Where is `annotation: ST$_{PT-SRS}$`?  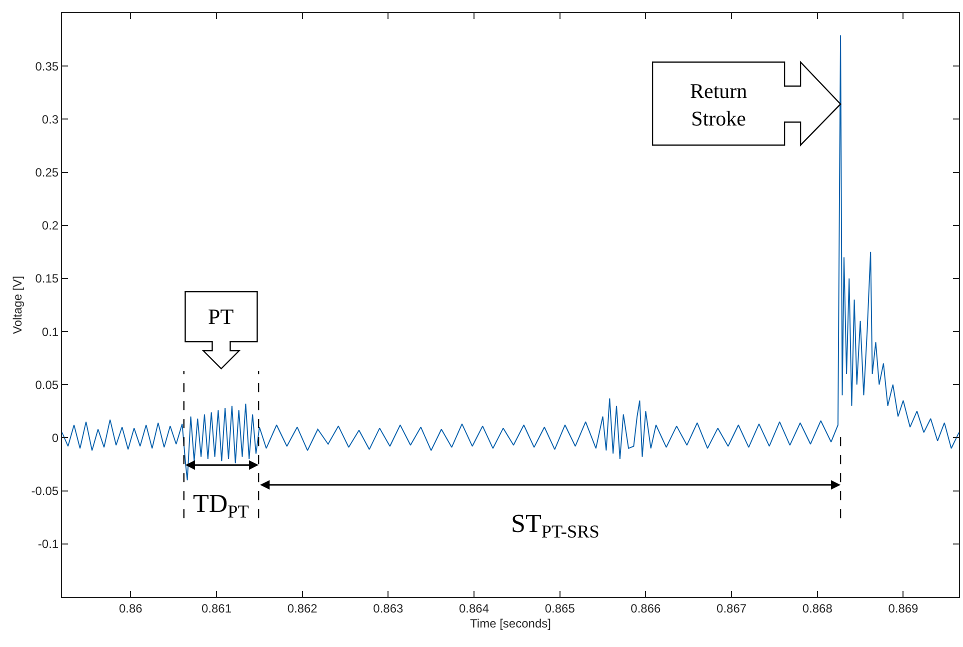 annotation: ST$_{PT-SRS}$ is located at coordinates (555, 525).